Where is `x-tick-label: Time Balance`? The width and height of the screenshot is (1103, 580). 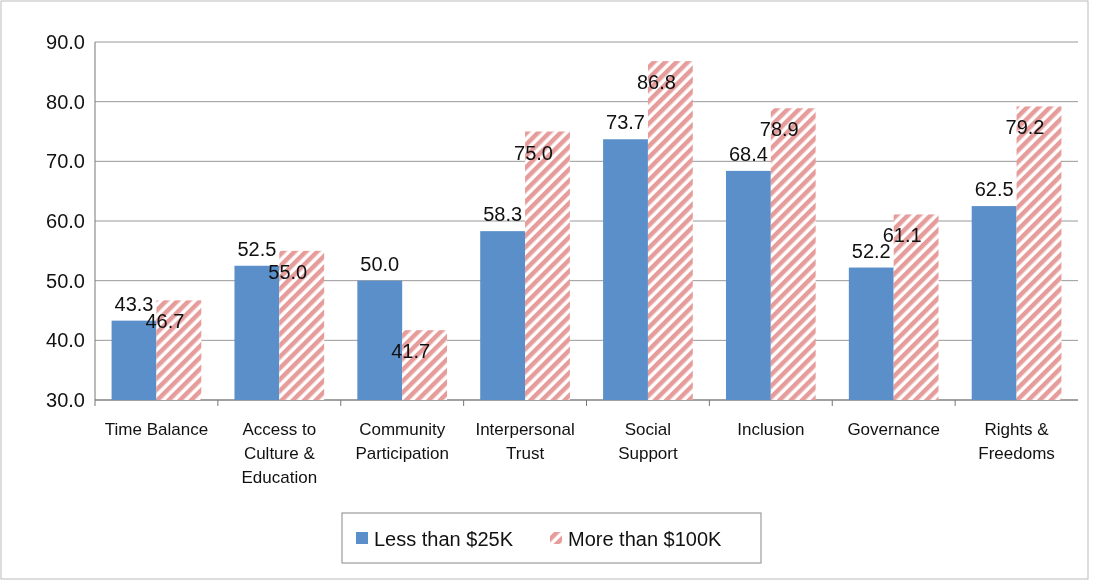 x-tick-label: Time Balance is located at coordinates (156, 429).